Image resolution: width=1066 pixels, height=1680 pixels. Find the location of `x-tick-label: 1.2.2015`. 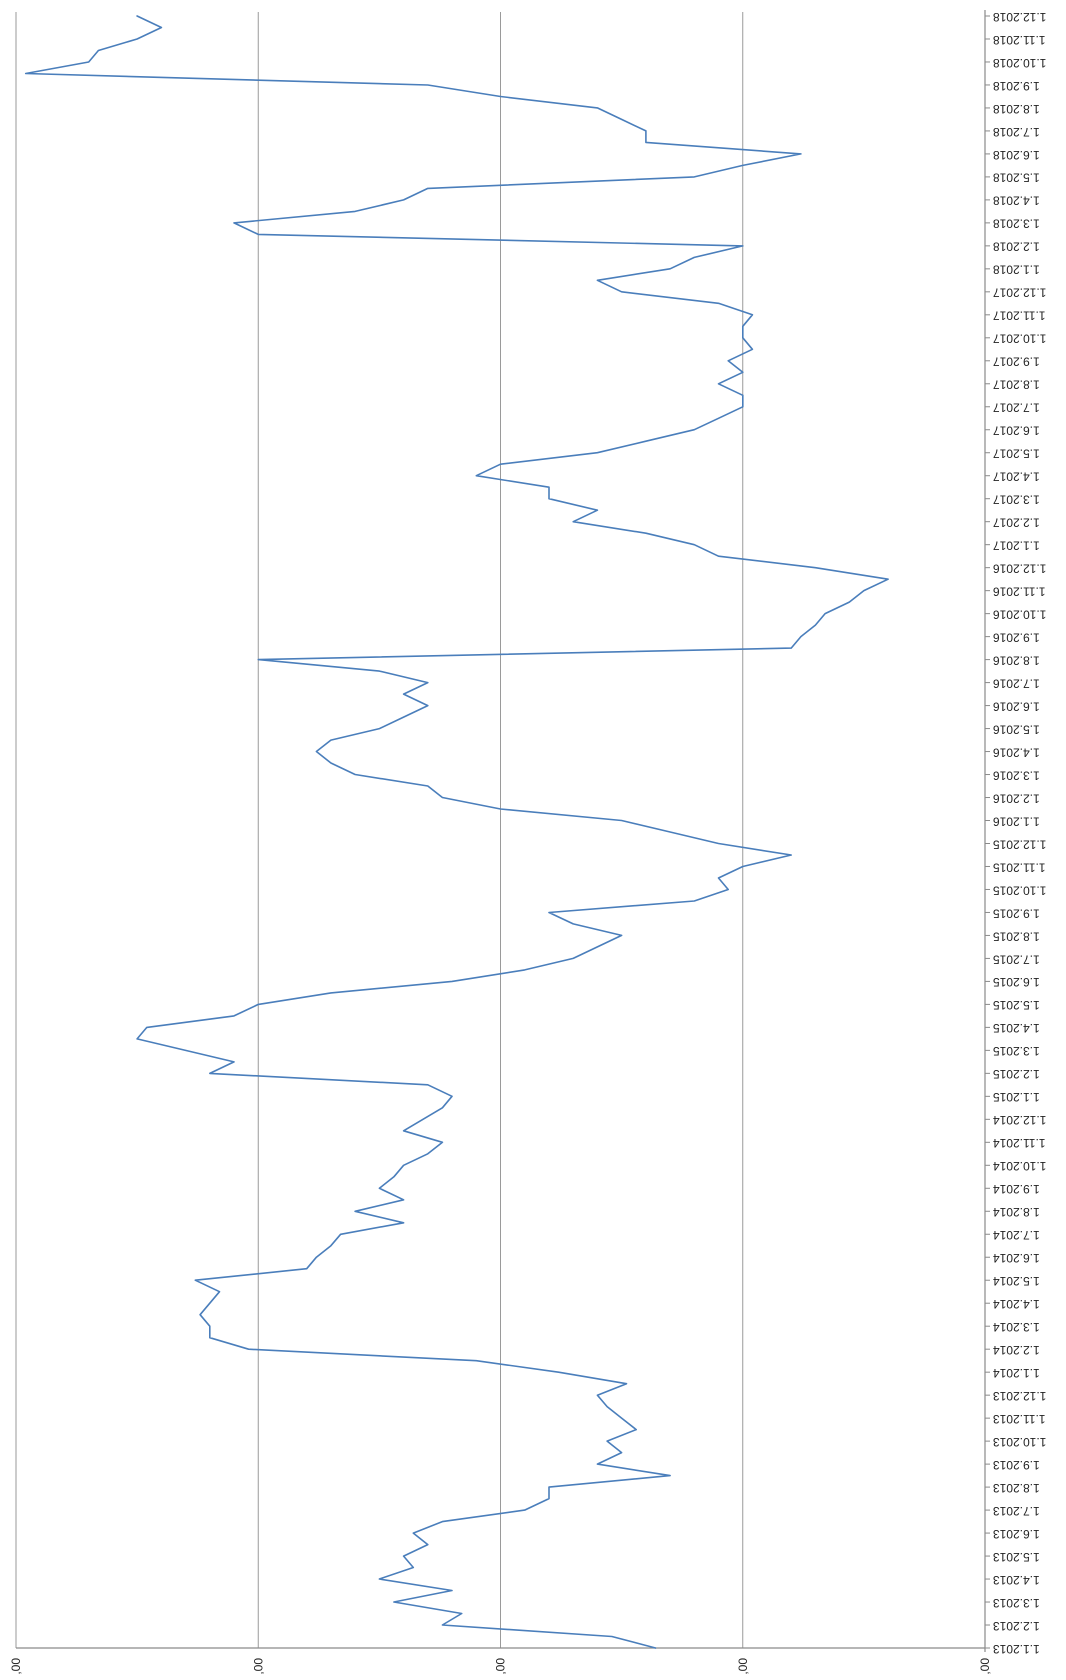

x-tick-label: 1.2.2015 is located at coordinates (1016, 1074).